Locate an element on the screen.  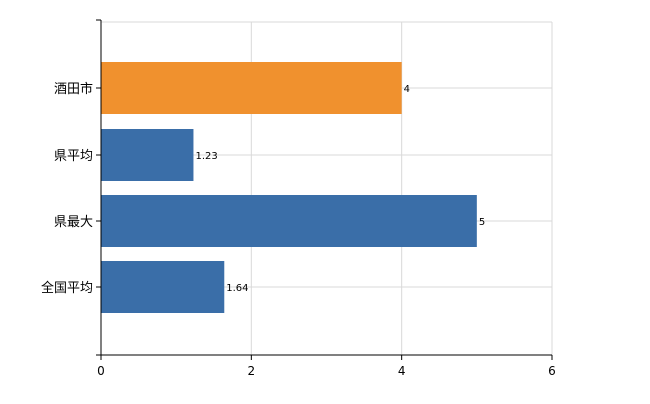
x-tick-label: 6 is located at coordinates (552, 371).